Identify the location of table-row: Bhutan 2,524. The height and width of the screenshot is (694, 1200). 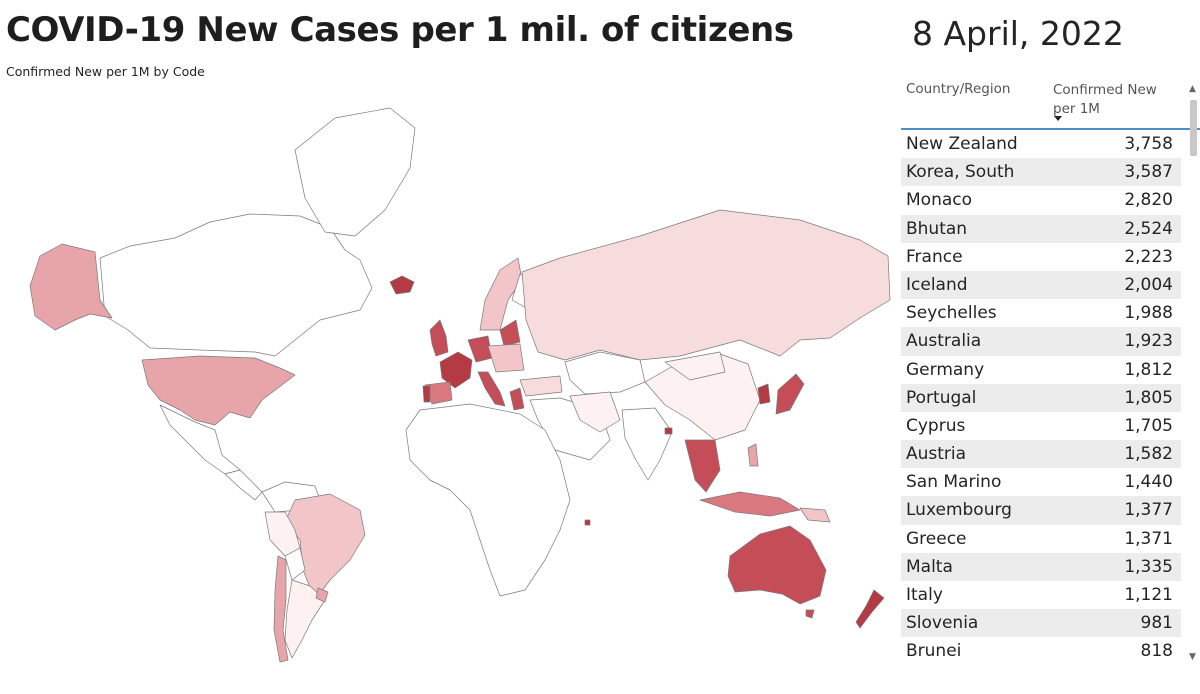
(1041, 228).